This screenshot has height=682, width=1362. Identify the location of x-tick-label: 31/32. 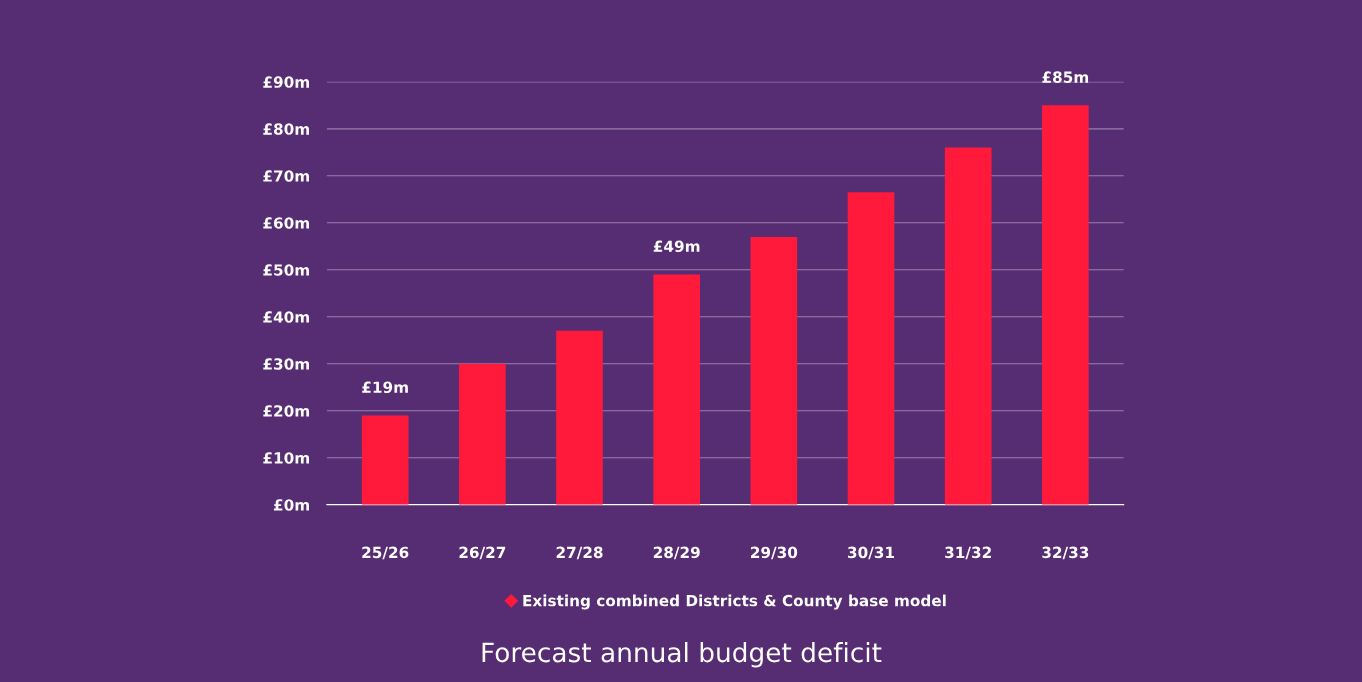
(968, 553).